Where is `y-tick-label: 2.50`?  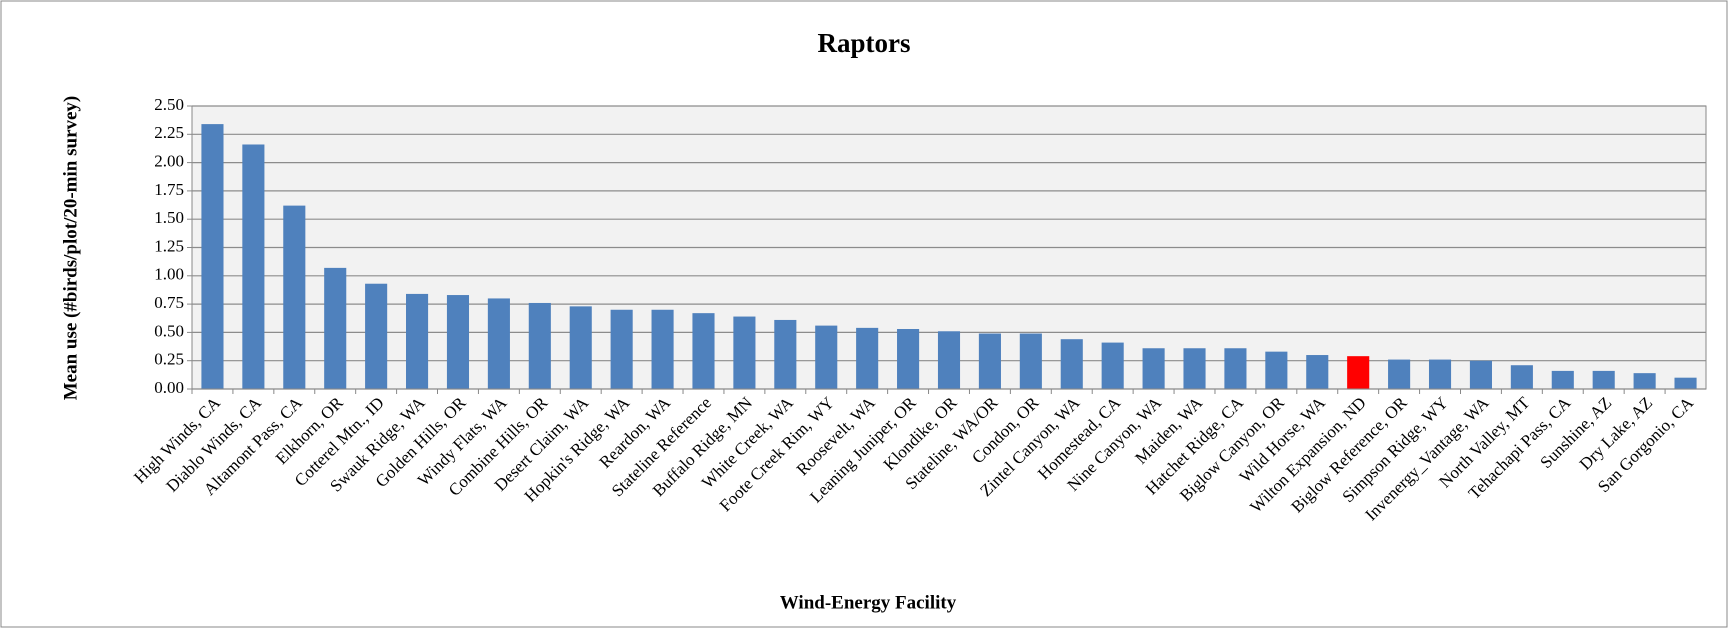 y-tick-label: 2.50 is located at coordinates (169, 104).